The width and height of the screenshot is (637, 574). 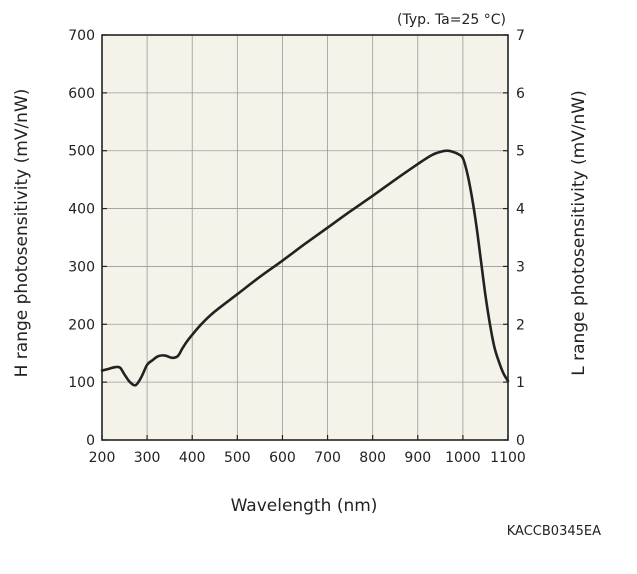 What do you see at coordinates (147, 458) in the screenshot?
I see `x-tick-label: 300` at bounding box center [147, 458].